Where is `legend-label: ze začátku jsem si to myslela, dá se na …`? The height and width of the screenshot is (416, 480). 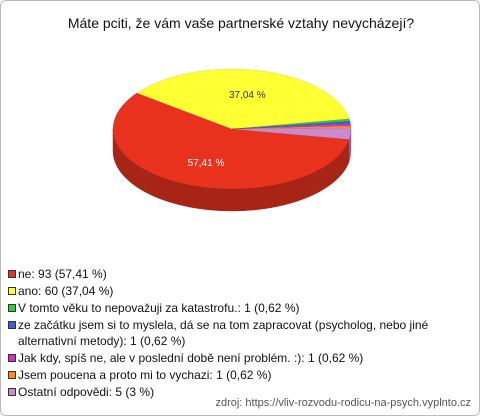 legend-label: ze začátku jsem si to myslela, dá se na … is located at coordinates (223, 333).